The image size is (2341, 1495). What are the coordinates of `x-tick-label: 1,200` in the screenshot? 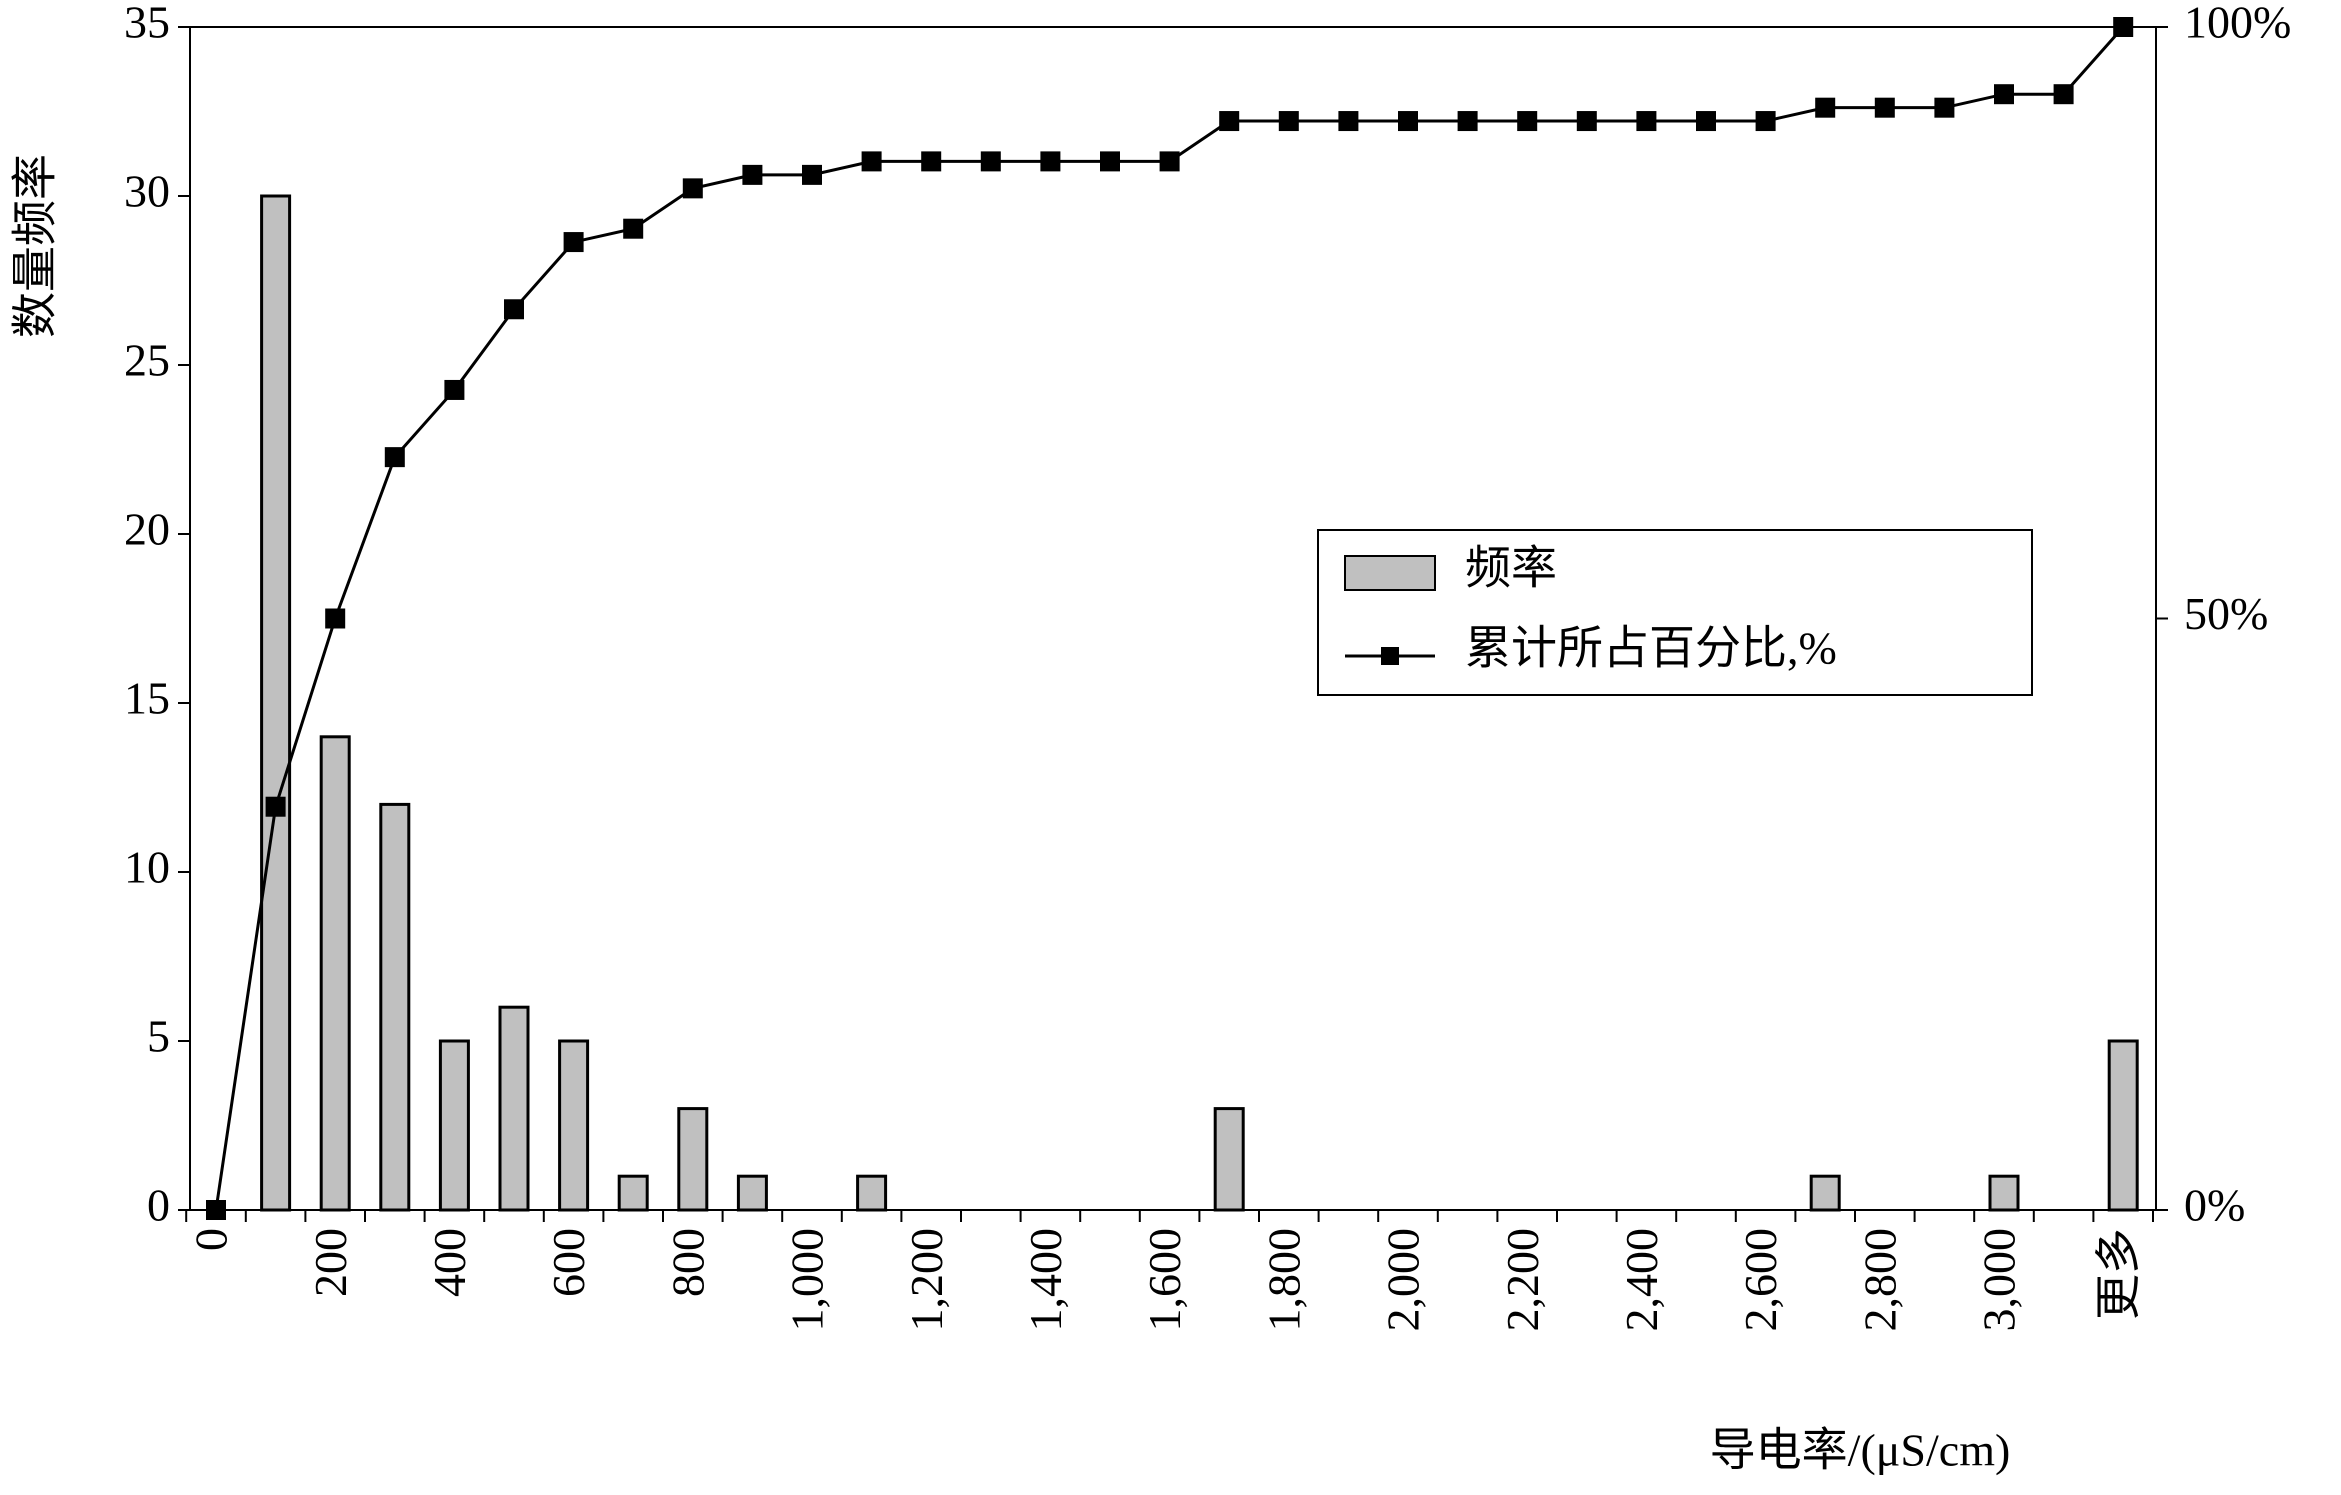 It's located at (926, 1280).